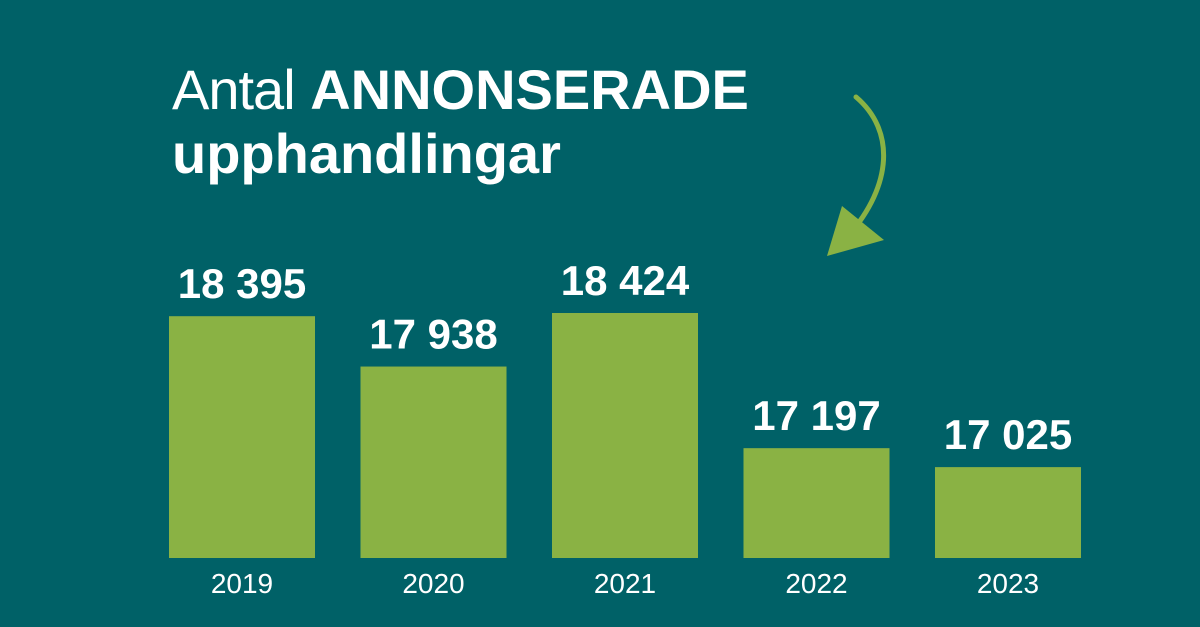 This screenshot has width=1200, height=627. I want to click on curved-arrow-down-icon, so click(856, 175).